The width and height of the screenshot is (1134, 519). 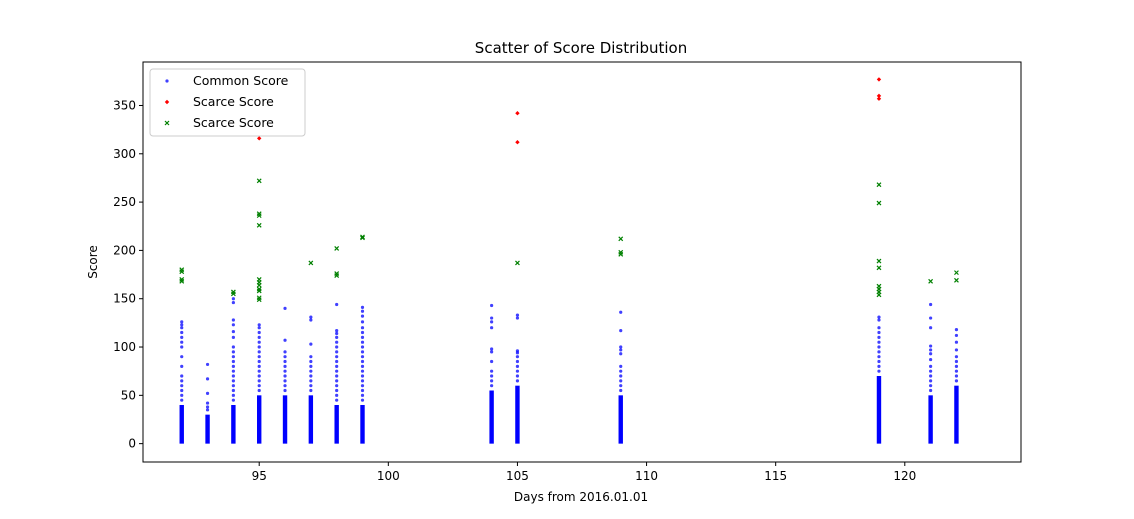 What do you see at coordinates (233, 122) in the screenshot?
I see `legend-label: Scarce Score` at bounding box center [233, 122].